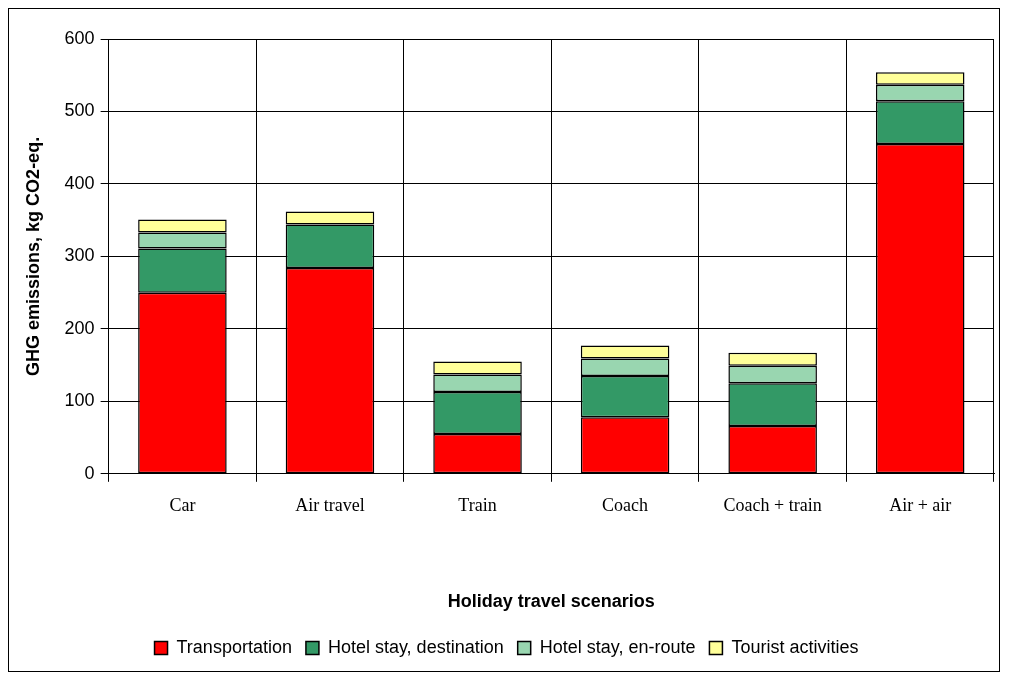 Image resolution: width=1010 pixels, height=682 pixels. Describe the element at coordinates (89, 472) in the screenshot. I see `y-tick-label: 0` at that location.